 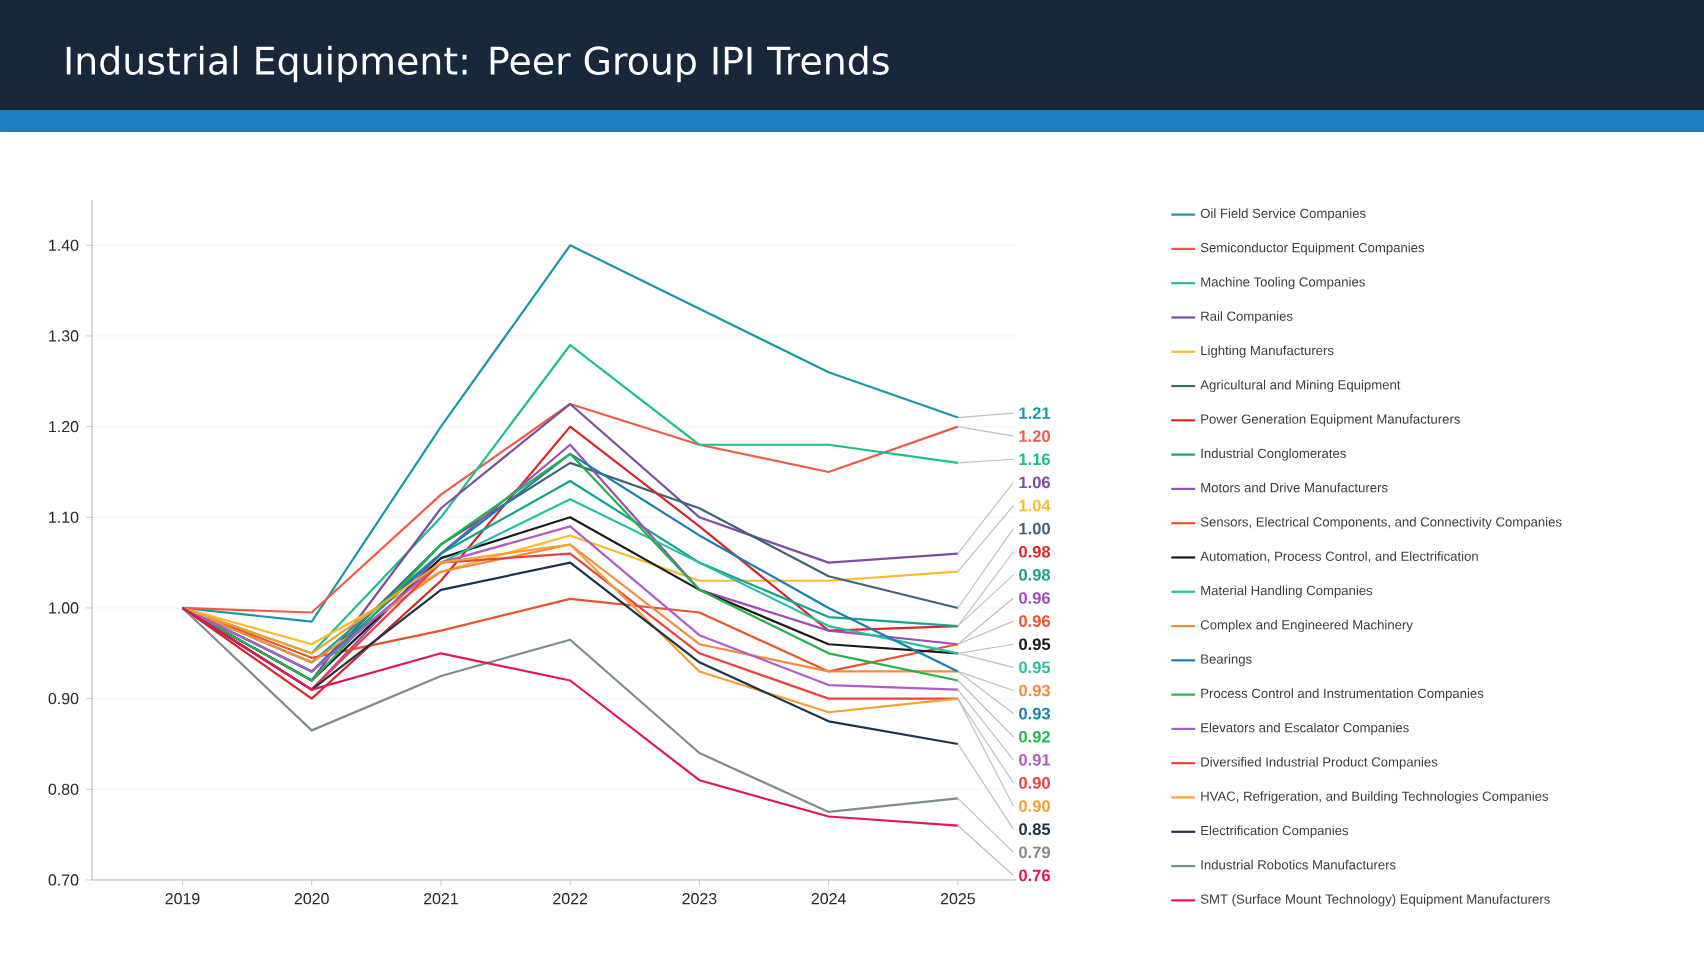 What do you see at coordinates (1034, 875) in the screenshot?
I see `data-label: 0.76` at bounding box center [1034, 875].